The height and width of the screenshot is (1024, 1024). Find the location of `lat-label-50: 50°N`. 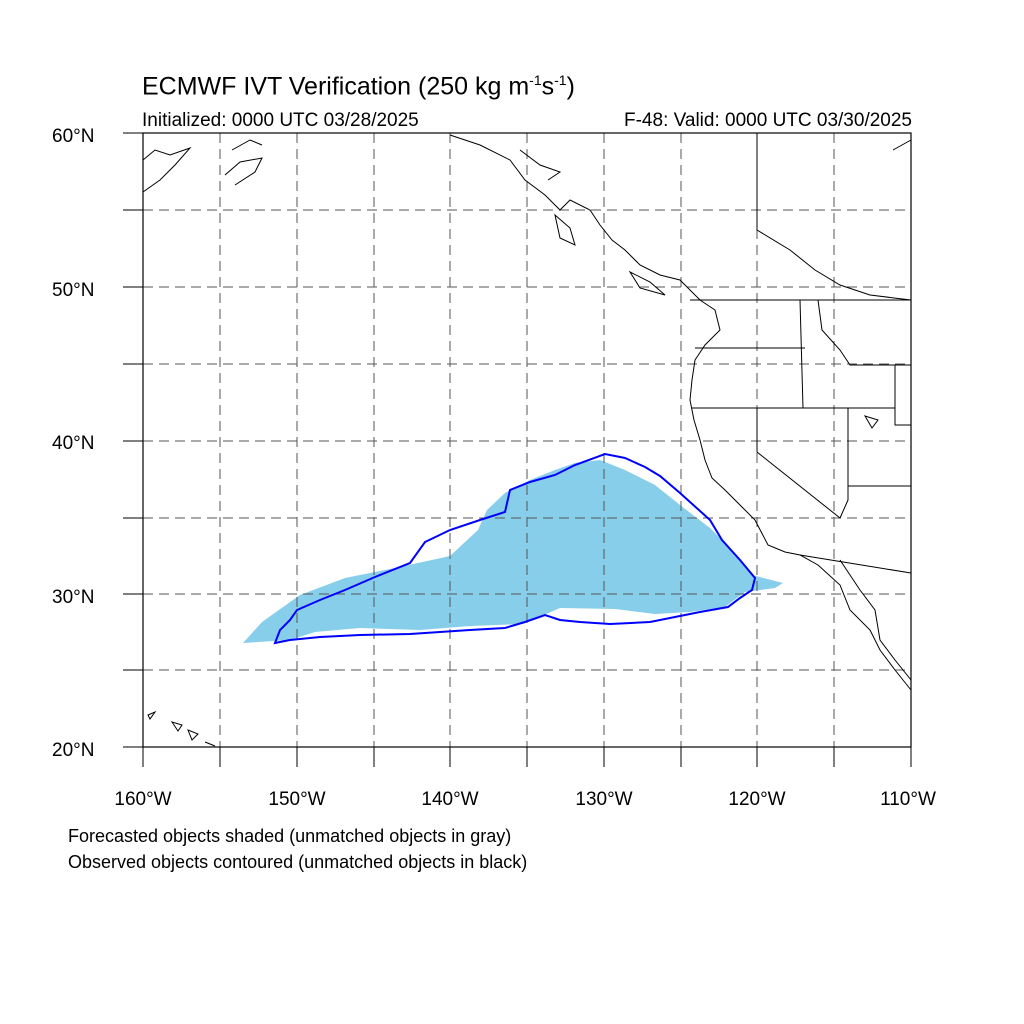

lat-label-50: 50°N is located at coordinates (73, 290).